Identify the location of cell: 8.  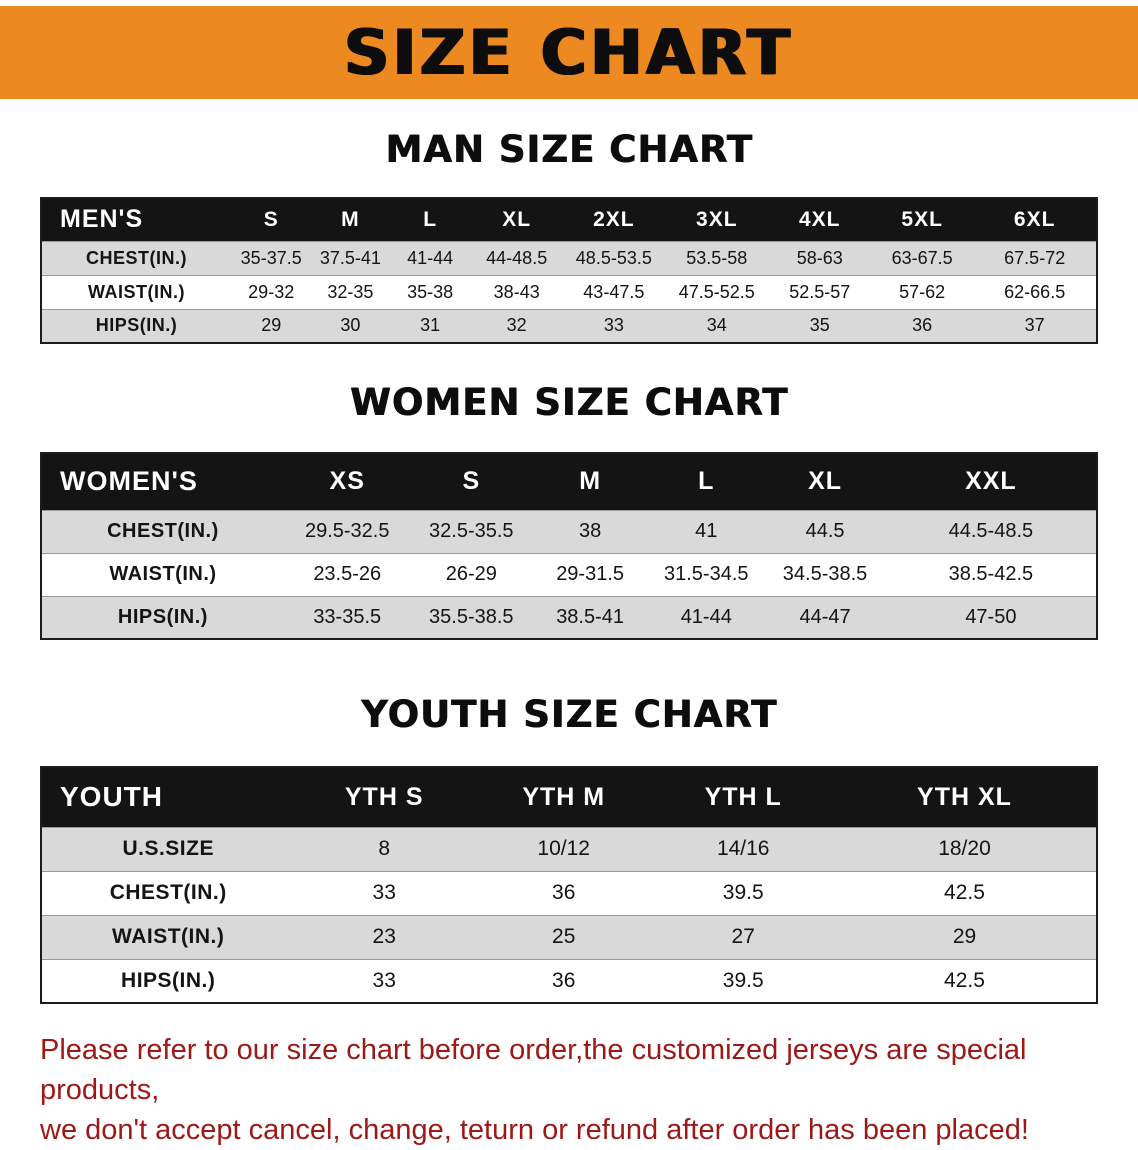
(384, 849).